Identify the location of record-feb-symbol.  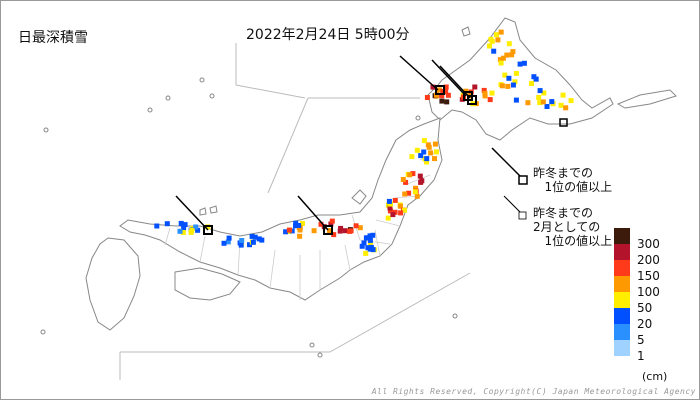
(522, 215).